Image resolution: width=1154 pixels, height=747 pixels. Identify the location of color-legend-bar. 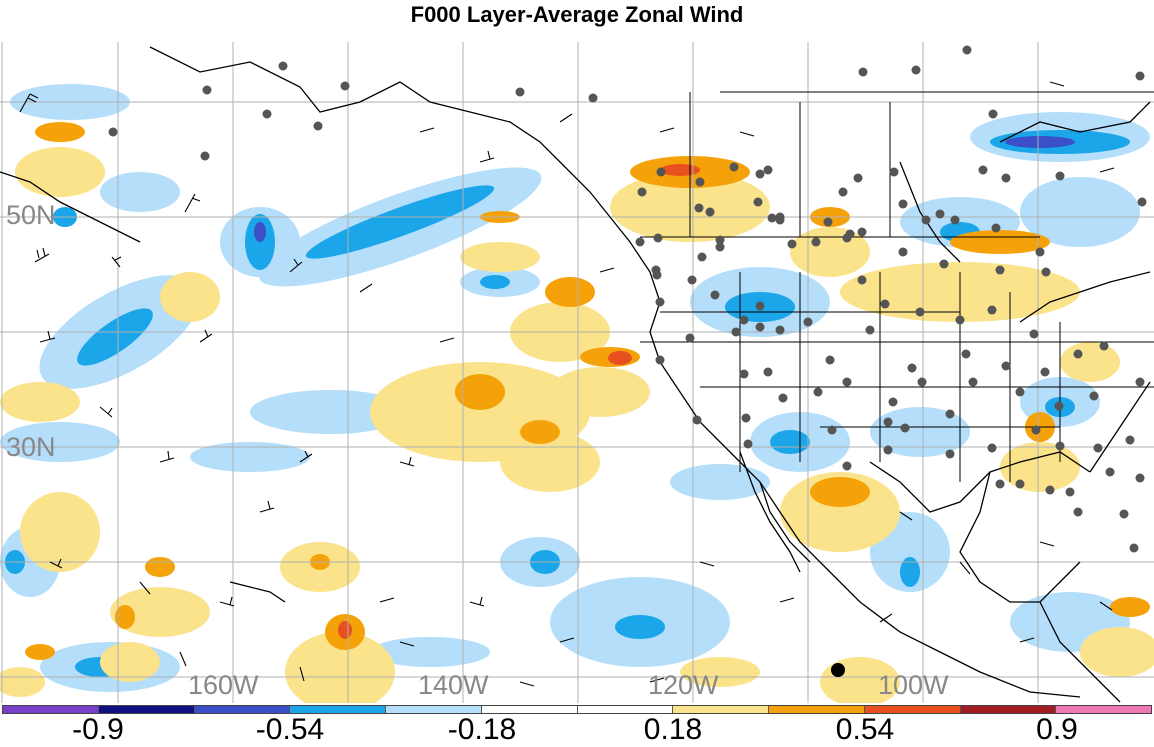
(577, 709).